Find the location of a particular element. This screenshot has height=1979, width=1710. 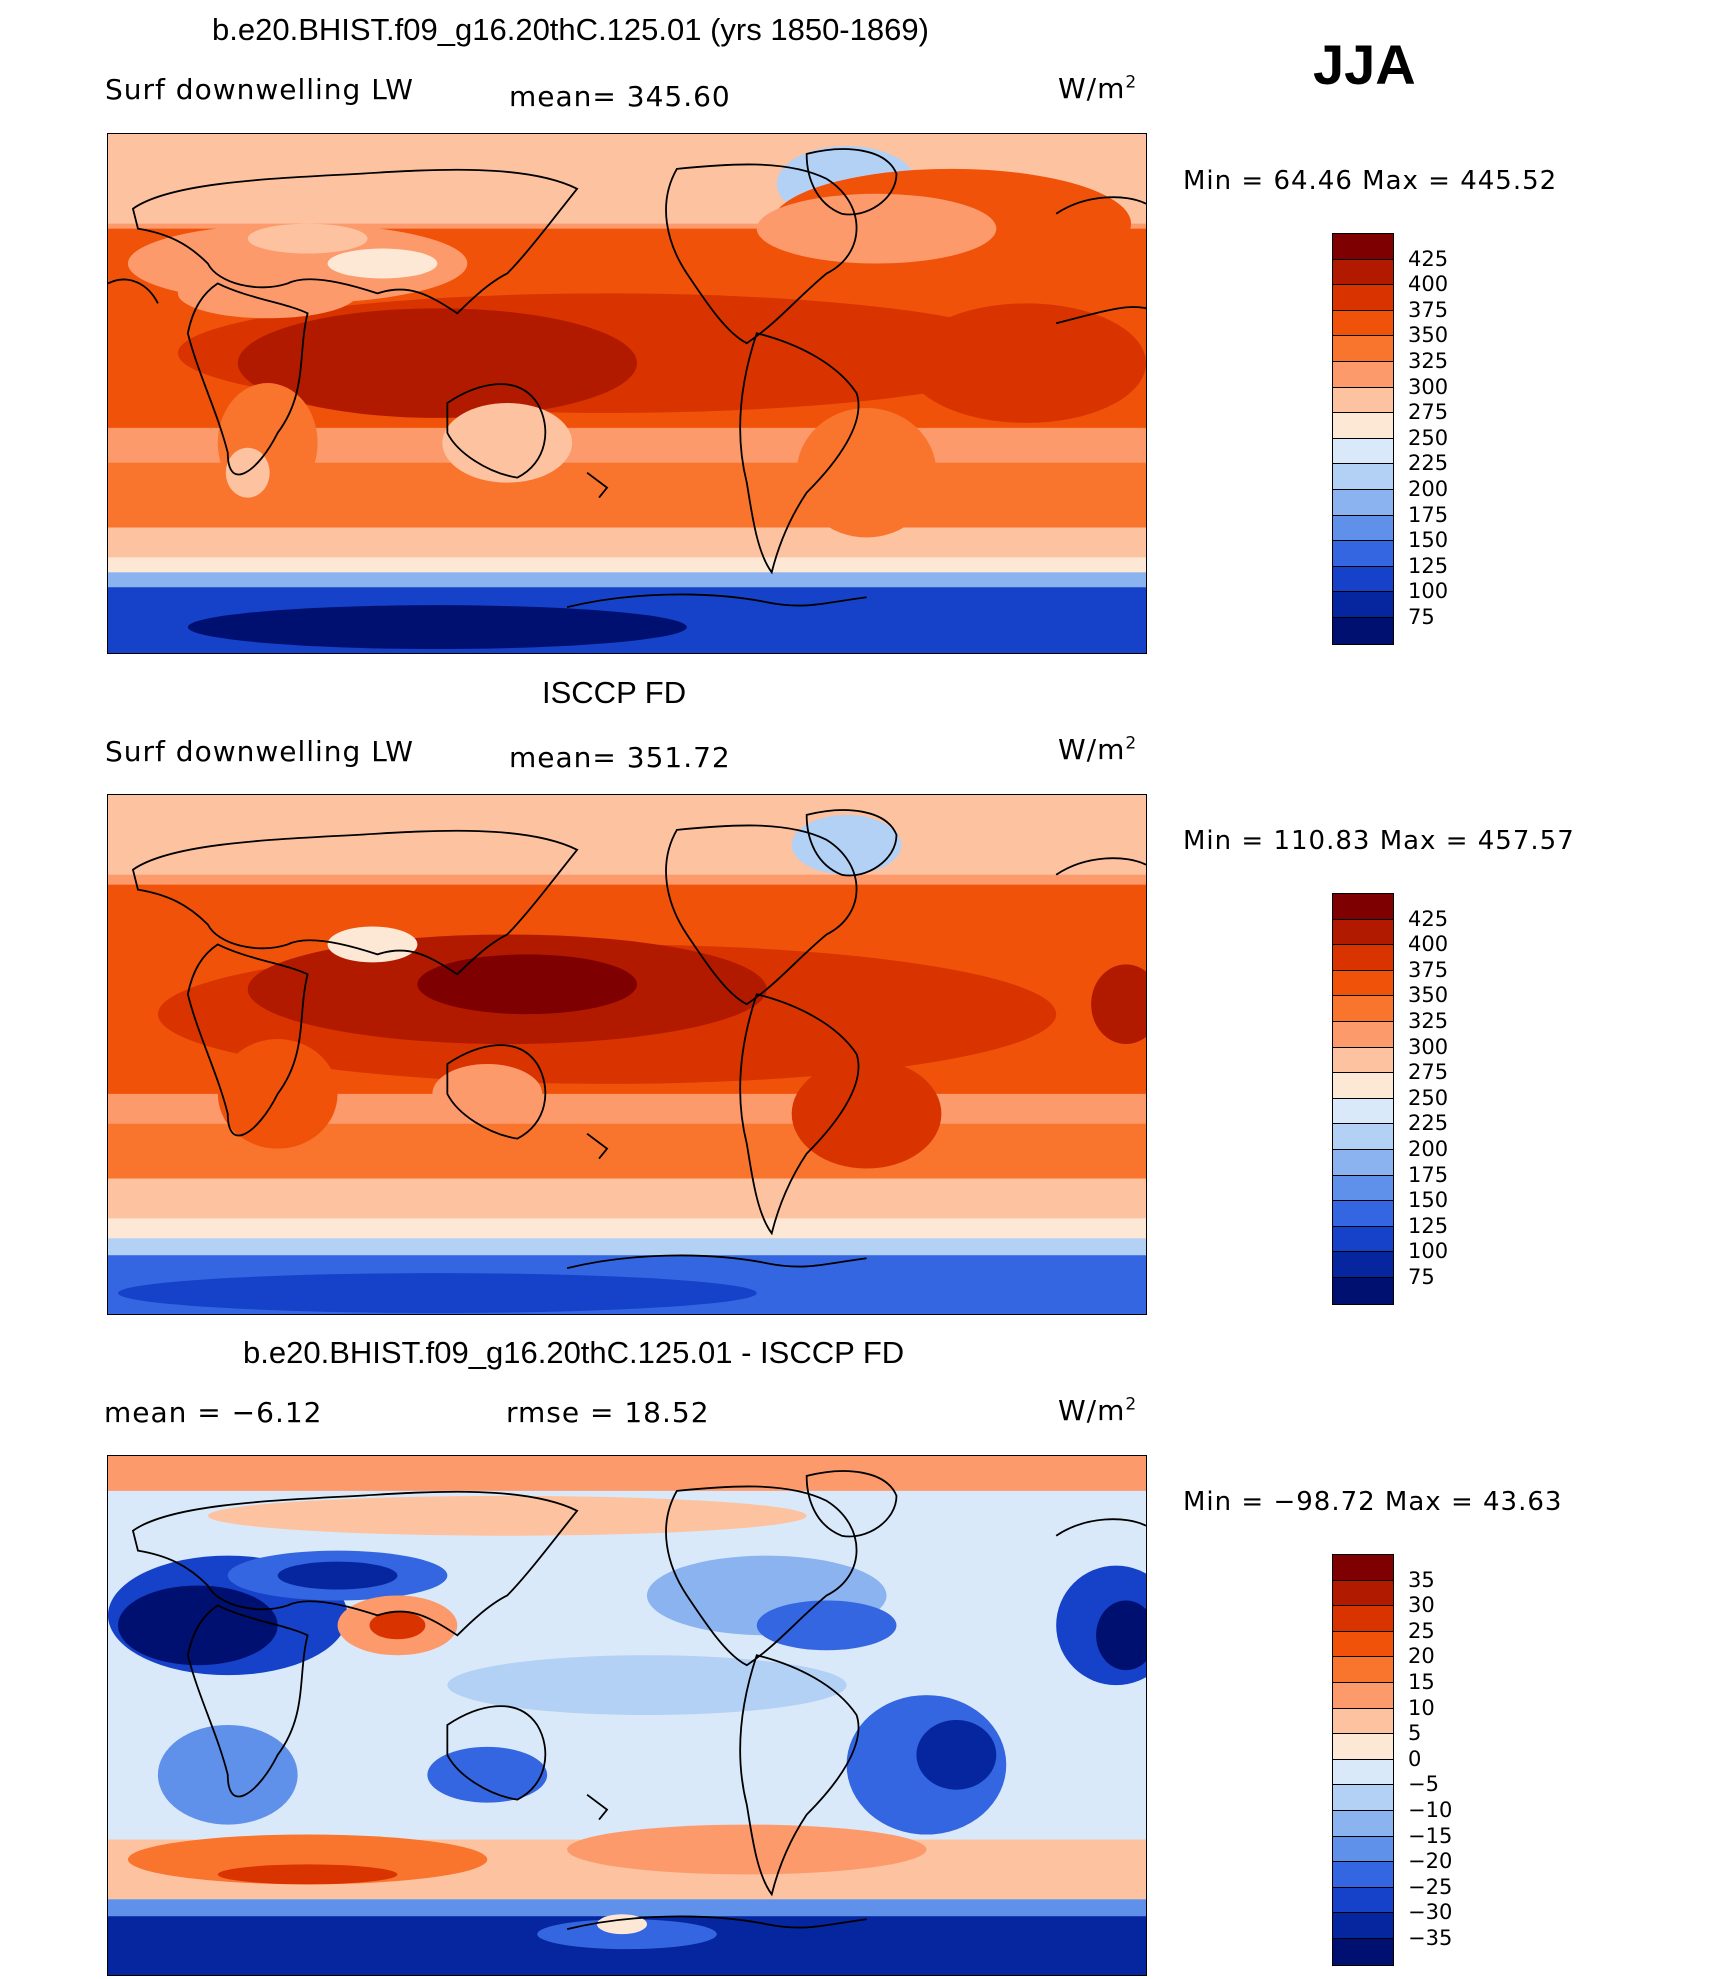

panel-3-colorbar is located at coordinates (1363, 1760).